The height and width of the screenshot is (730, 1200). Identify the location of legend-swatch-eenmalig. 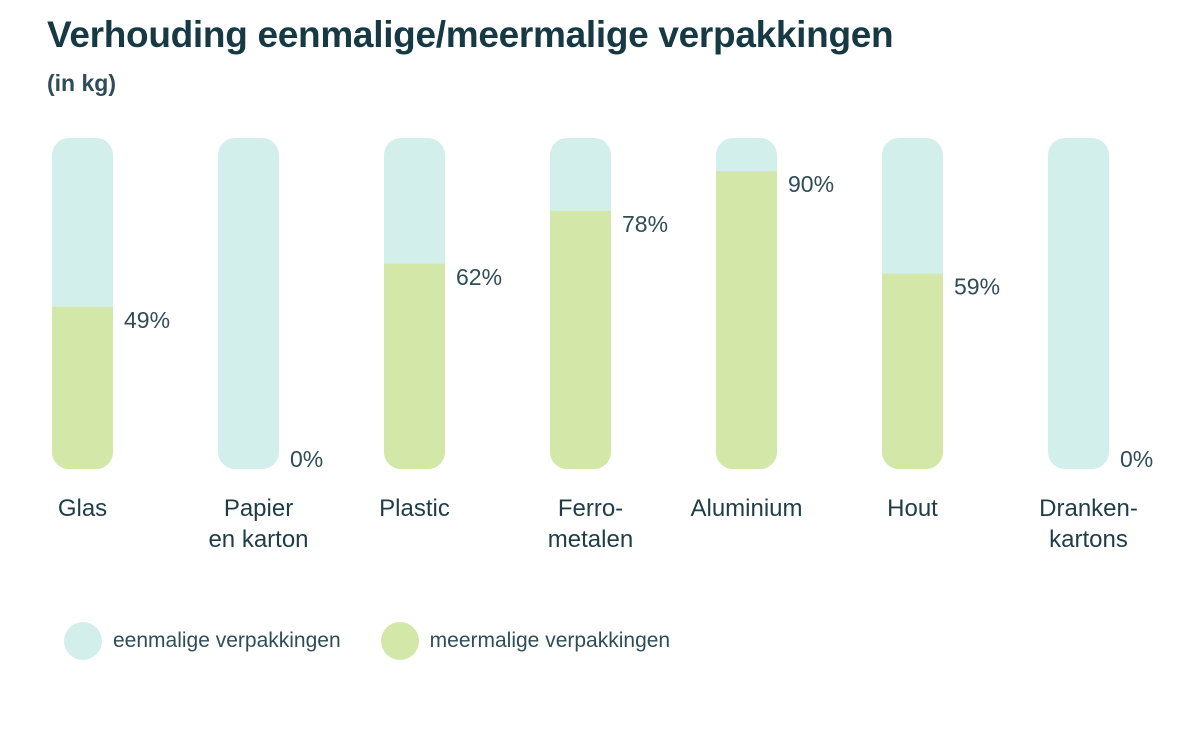
(83, 641).